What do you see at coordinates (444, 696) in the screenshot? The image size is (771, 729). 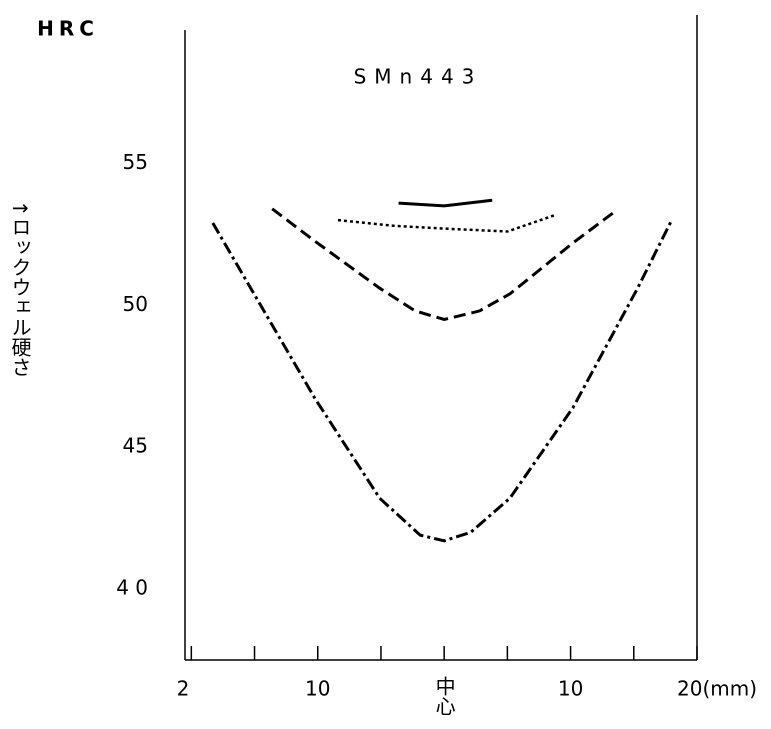 I see `x-tick-label: 中心` at bounding box center [444, 696].